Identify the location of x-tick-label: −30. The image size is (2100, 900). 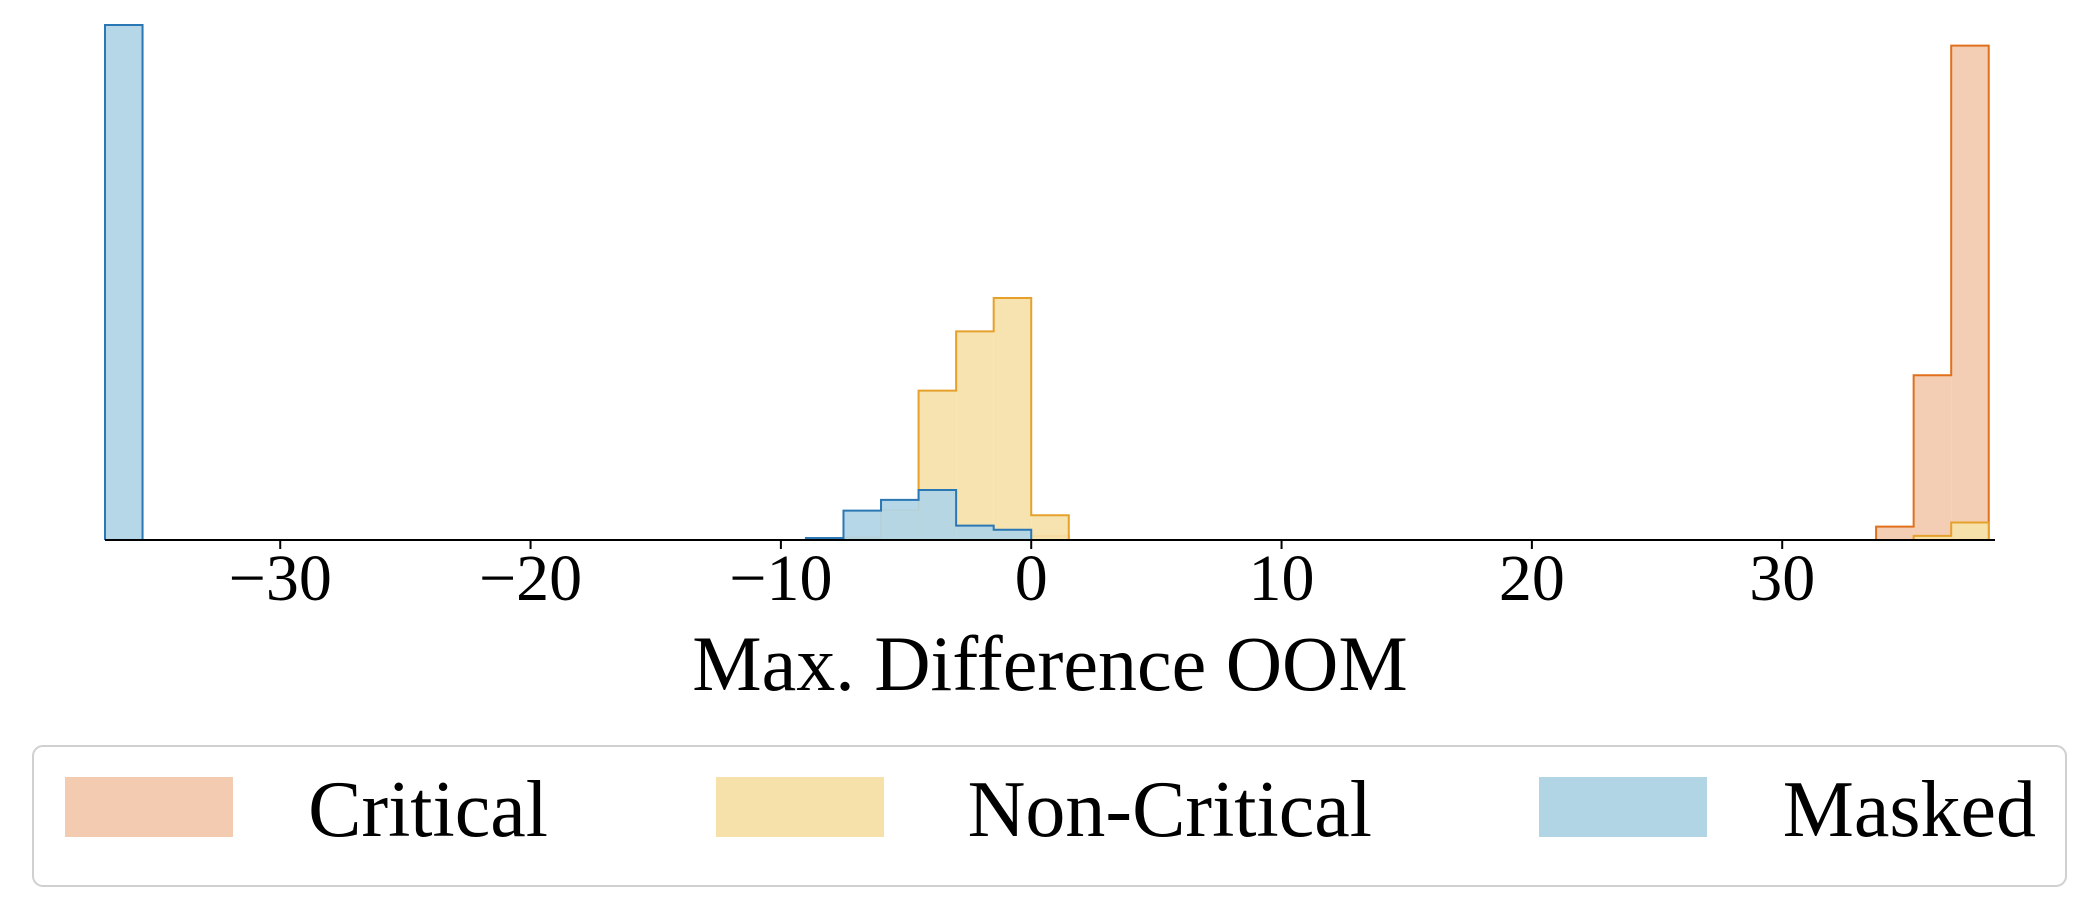
(280, 578).